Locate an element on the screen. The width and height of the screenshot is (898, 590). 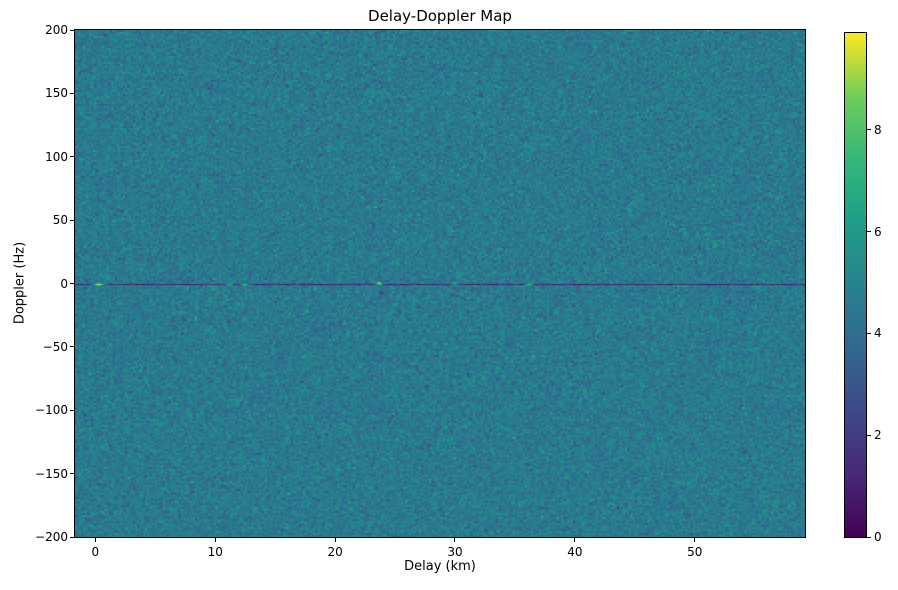
colorbar-gradient is located at coordinates (855, 285).